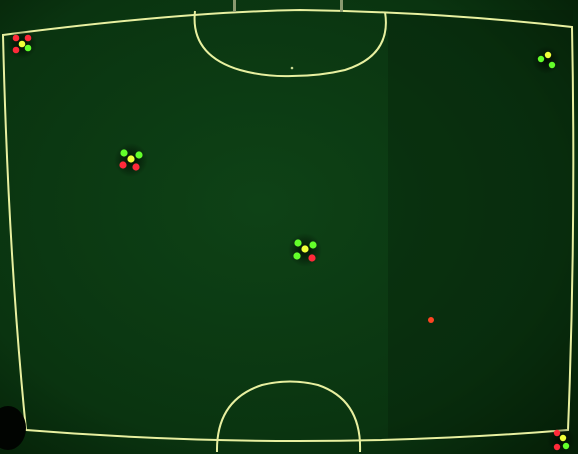  What do you see at coordinates (290, 44) in the screenshot?
I see `top-center-arc` at bounding box center [290, 44].